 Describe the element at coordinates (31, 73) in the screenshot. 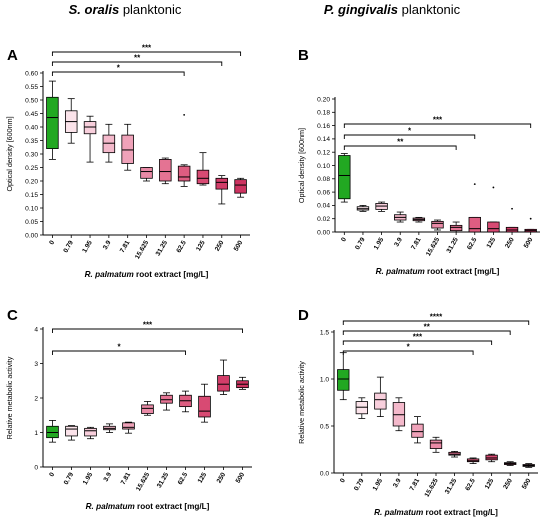

I see `y-tick-label: 0.60` at that location.